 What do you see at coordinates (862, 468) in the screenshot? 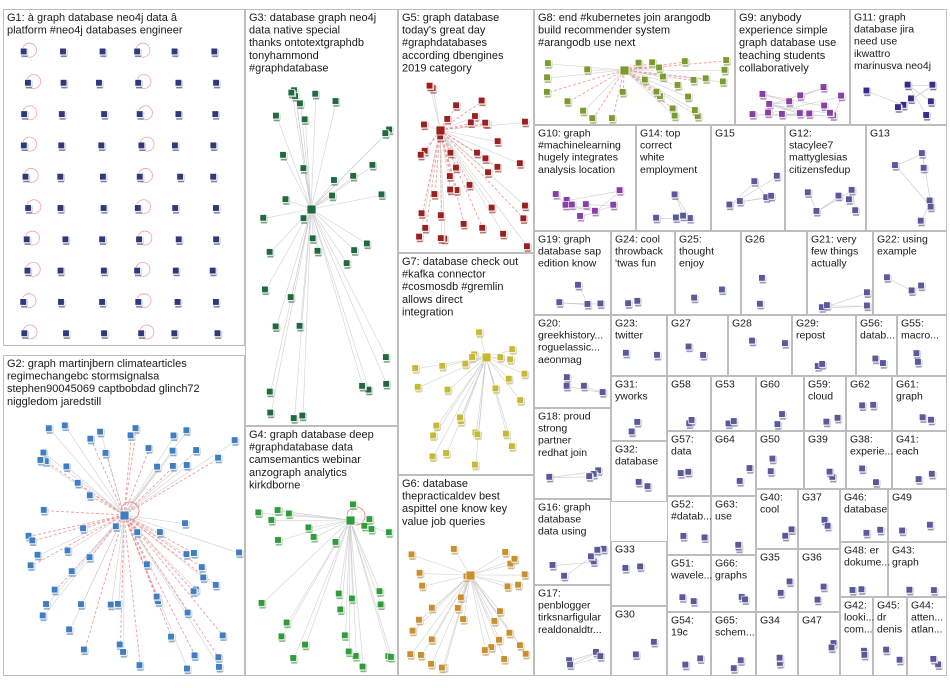
I see `node-g38` at bounding box center [862, 468].